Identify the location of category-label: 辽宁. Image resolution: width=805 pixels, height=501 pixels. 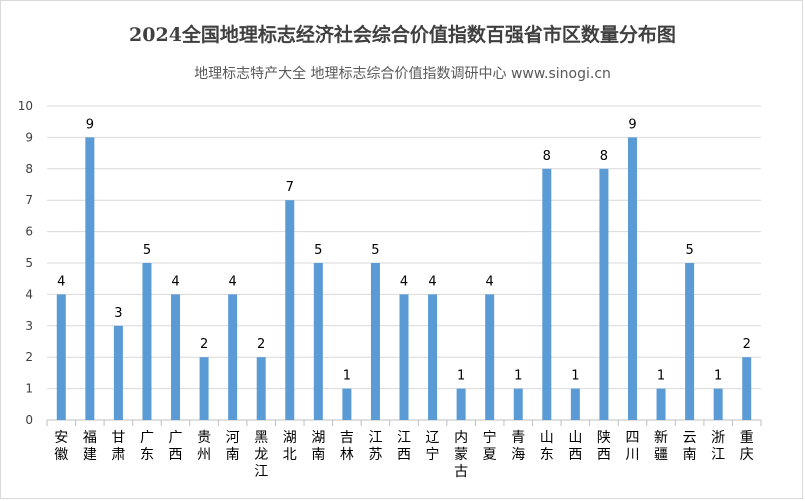
(433, 446).